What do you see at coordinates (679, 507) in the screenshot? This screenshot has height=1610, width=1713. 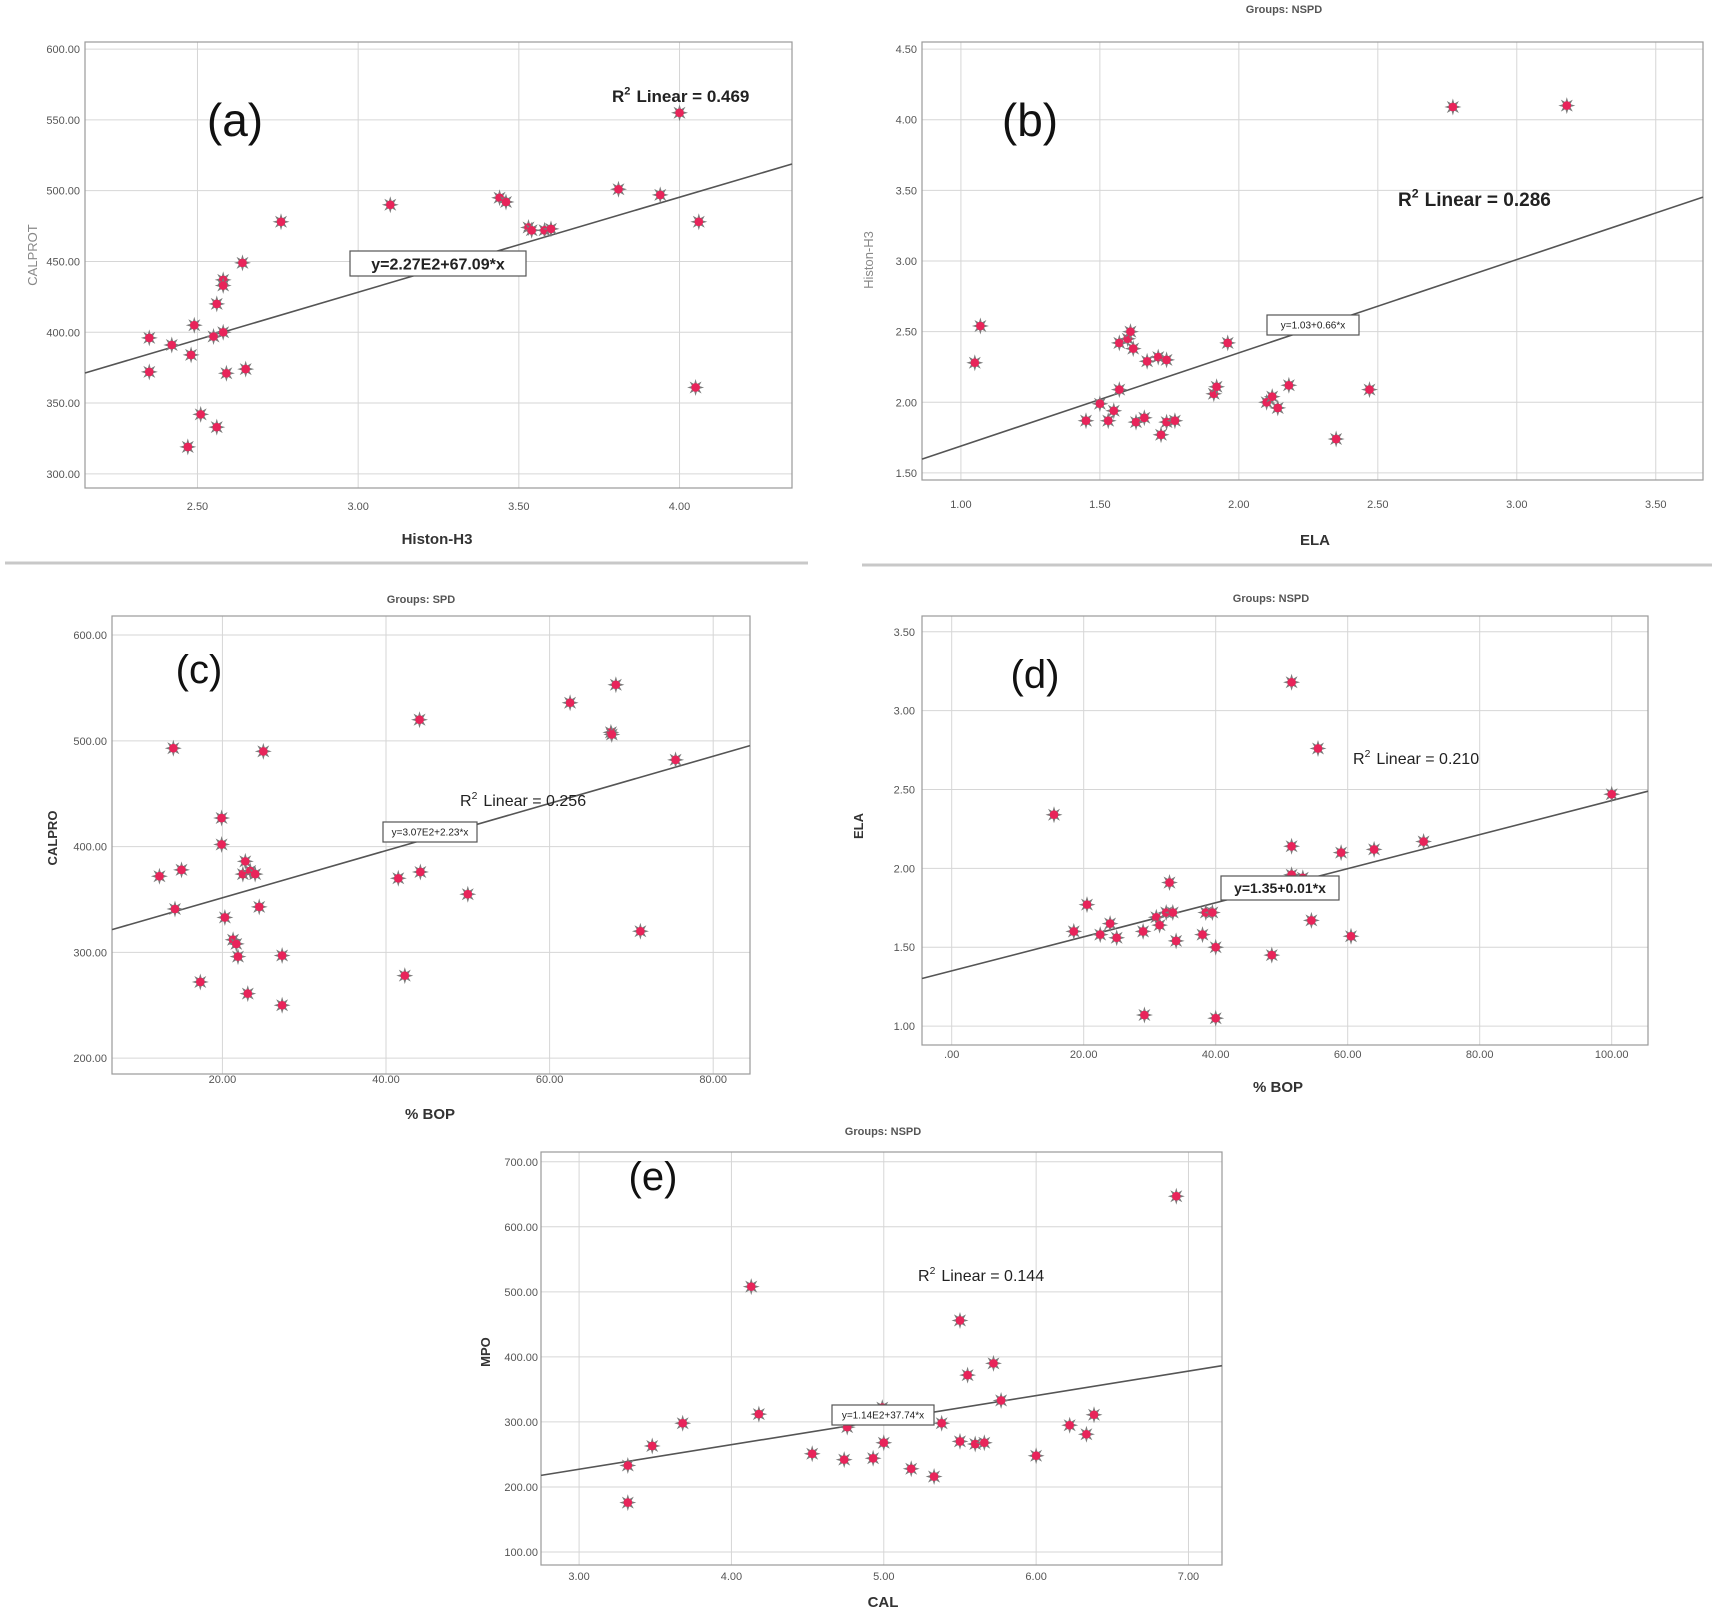 I see `x-tick-label: 4.00` at bounding box center [679, 507].